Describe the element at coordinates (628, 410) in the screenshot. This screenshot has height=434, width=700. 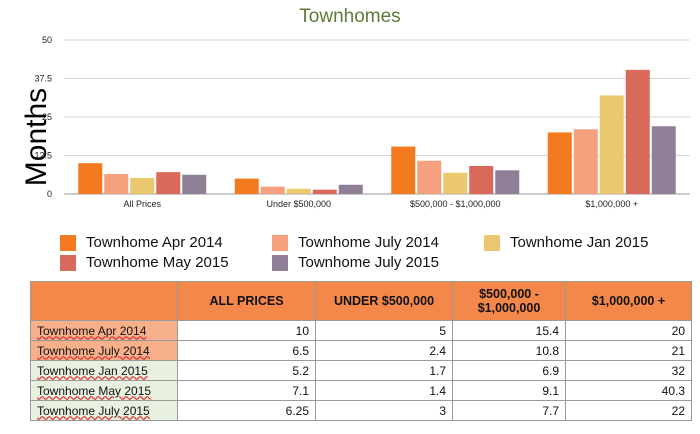
I see `table-cell: 22` at that location.